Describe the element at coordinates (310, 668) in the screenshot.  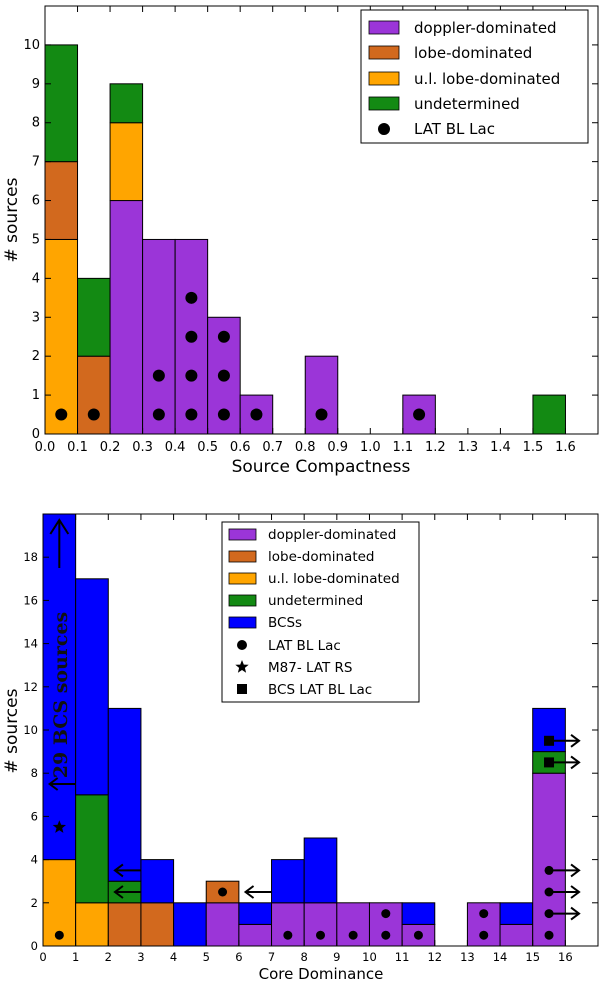
I see `legend2-label-m87: M87- LAT RS` at that location.